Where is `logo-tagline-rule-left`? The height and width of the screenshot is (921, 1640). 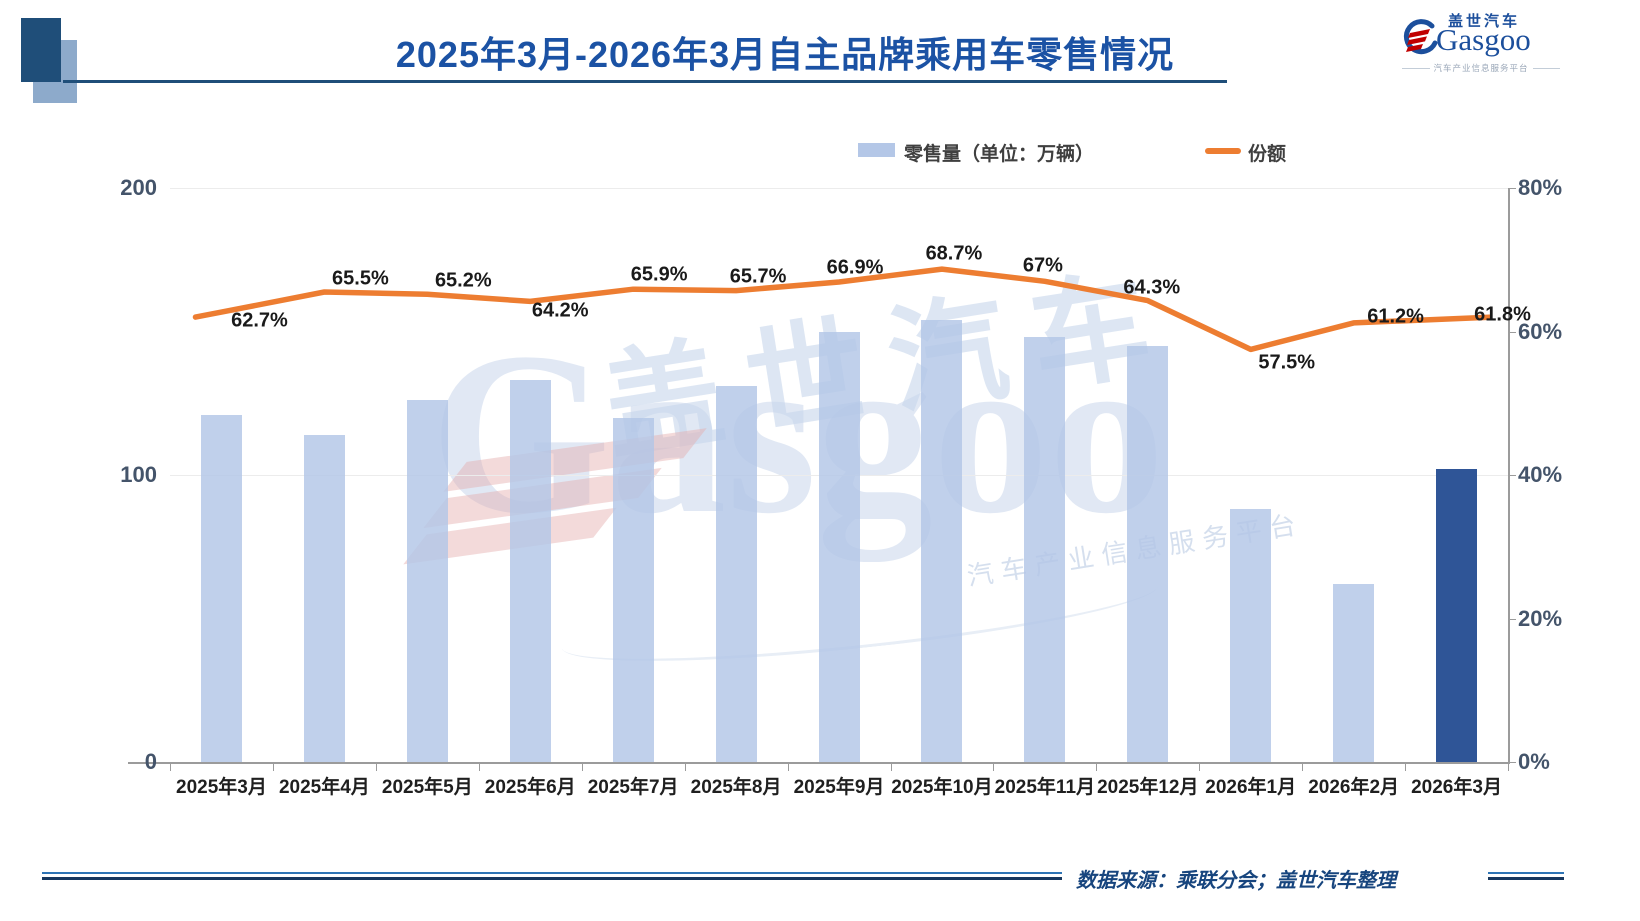 logo-tagline-rule-left is located at coordinates (1416, 68).